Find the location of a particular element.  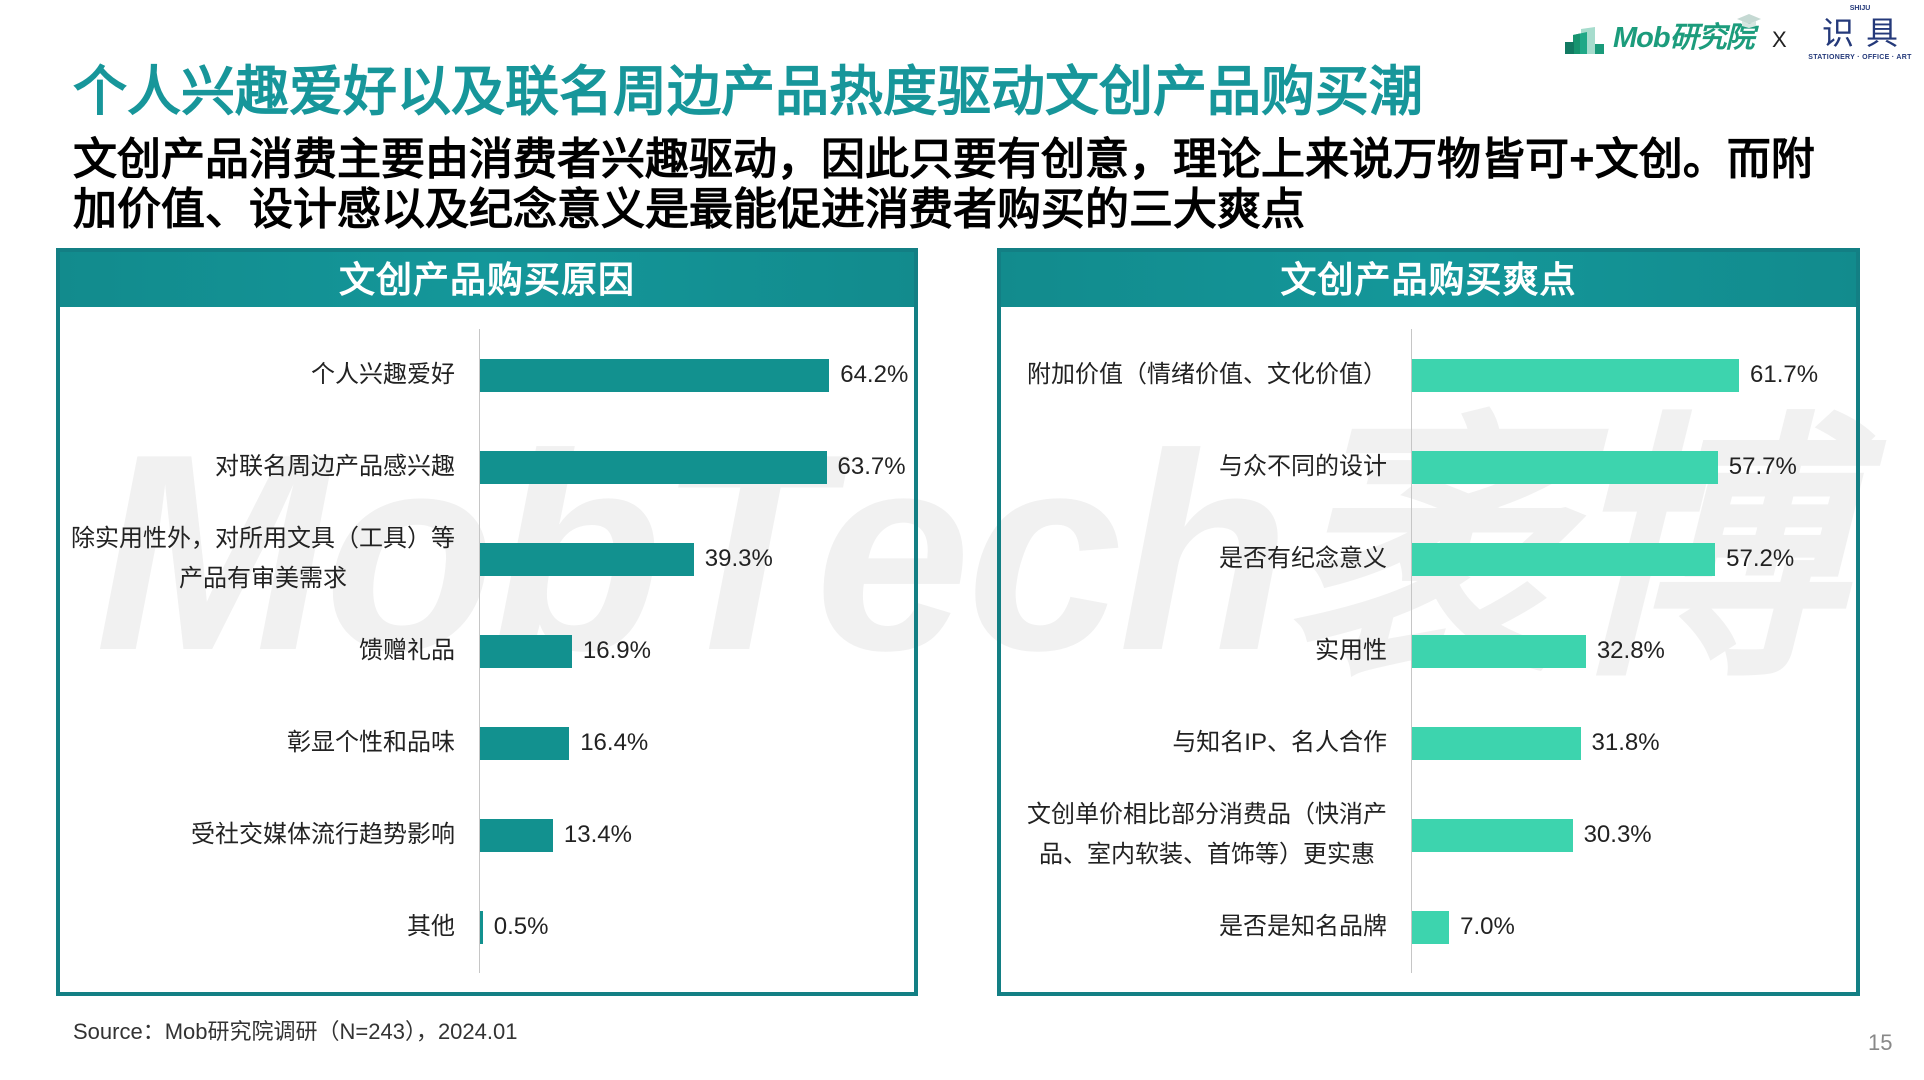

category-label-text: 个人兴趣爱好 is located at coordinates (383, 374).